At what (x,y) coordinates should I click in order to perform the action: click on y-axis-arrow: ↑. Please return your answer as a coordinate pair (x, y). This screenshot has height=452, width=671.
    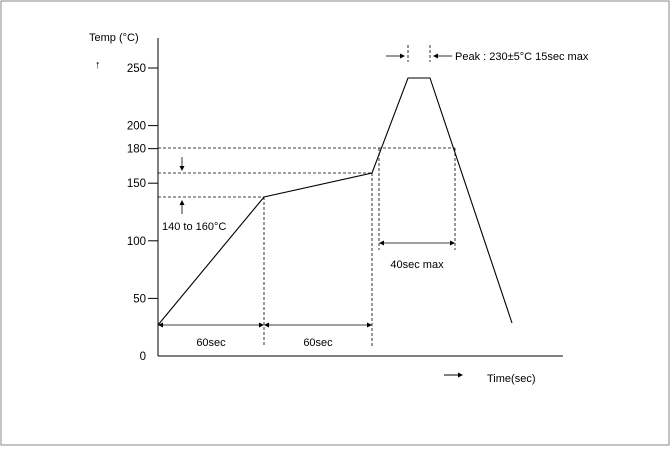
    Looking at the image, I should click on (98, 65).